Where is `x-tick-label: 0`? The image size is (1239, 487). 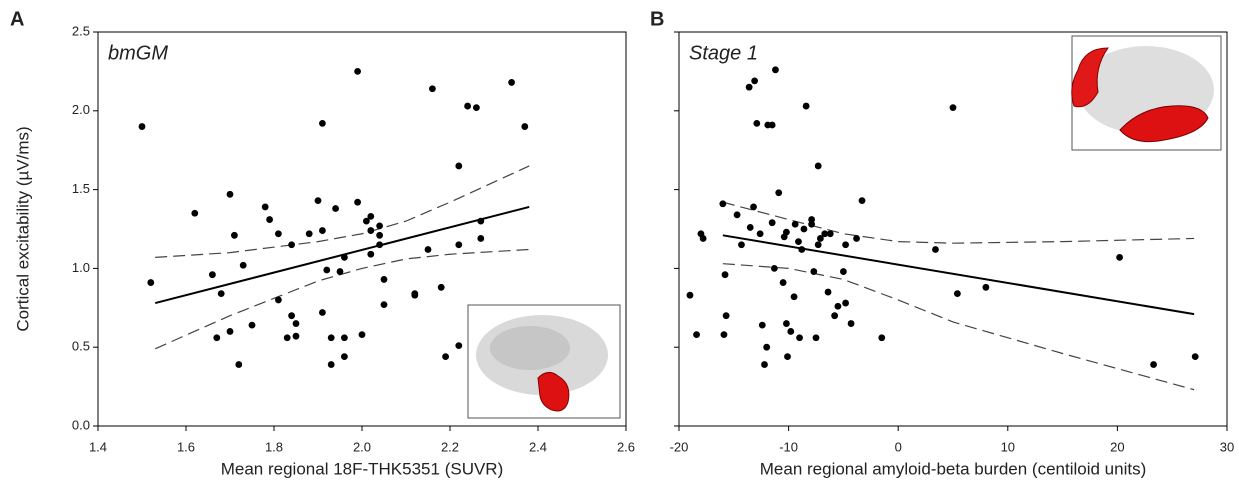
x-tick-label: 0 is located at coordinates (898, 446).